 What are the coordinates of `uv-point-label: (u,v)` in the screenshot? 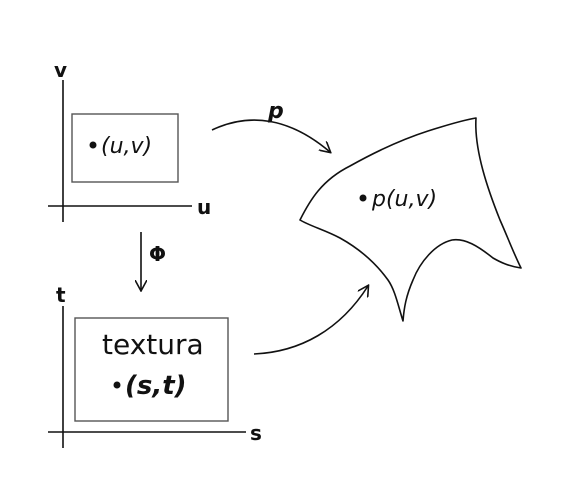 It's located at (126, 146).